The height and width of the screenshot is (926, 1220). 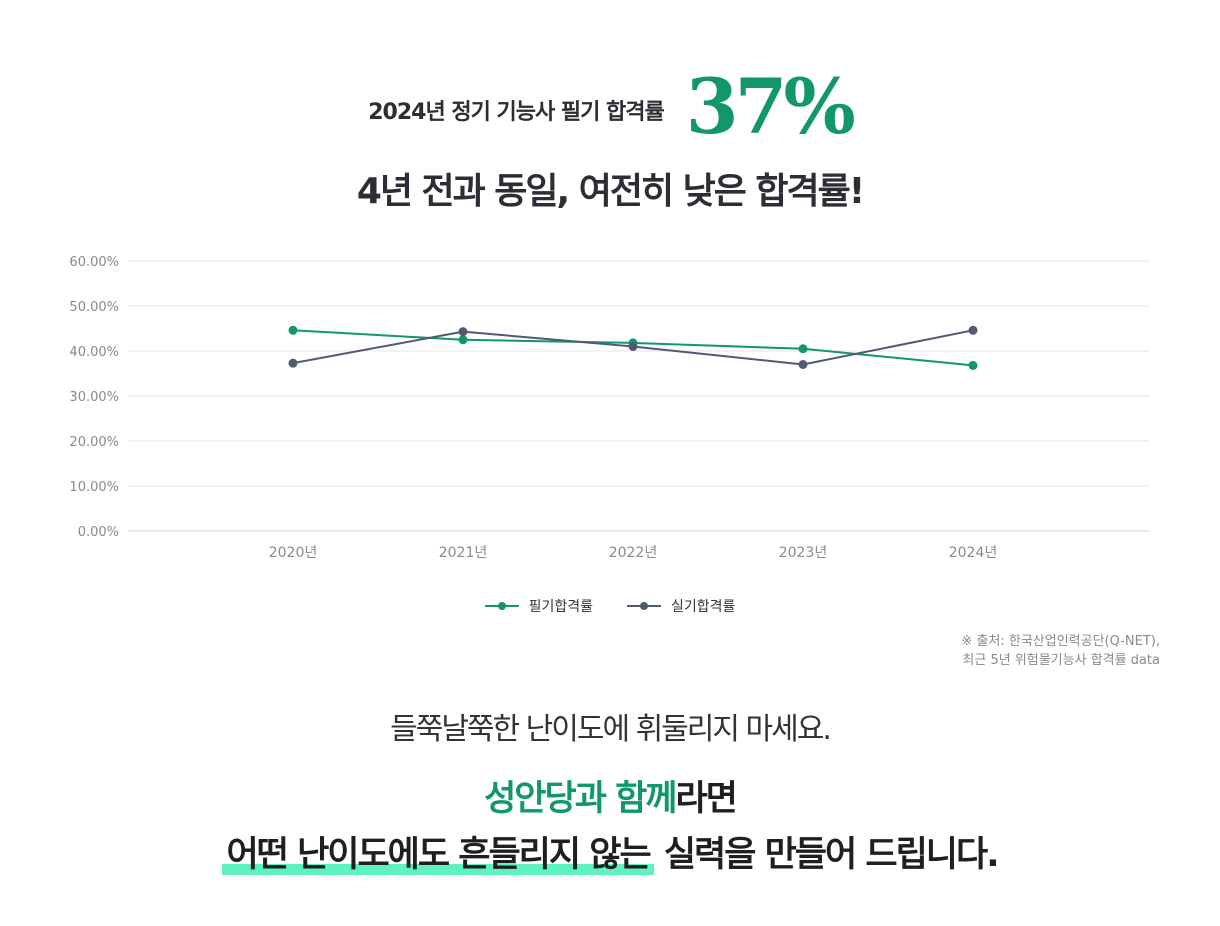 I want to click on y-tick-label: 10.00%, so click(x=94, y=487).